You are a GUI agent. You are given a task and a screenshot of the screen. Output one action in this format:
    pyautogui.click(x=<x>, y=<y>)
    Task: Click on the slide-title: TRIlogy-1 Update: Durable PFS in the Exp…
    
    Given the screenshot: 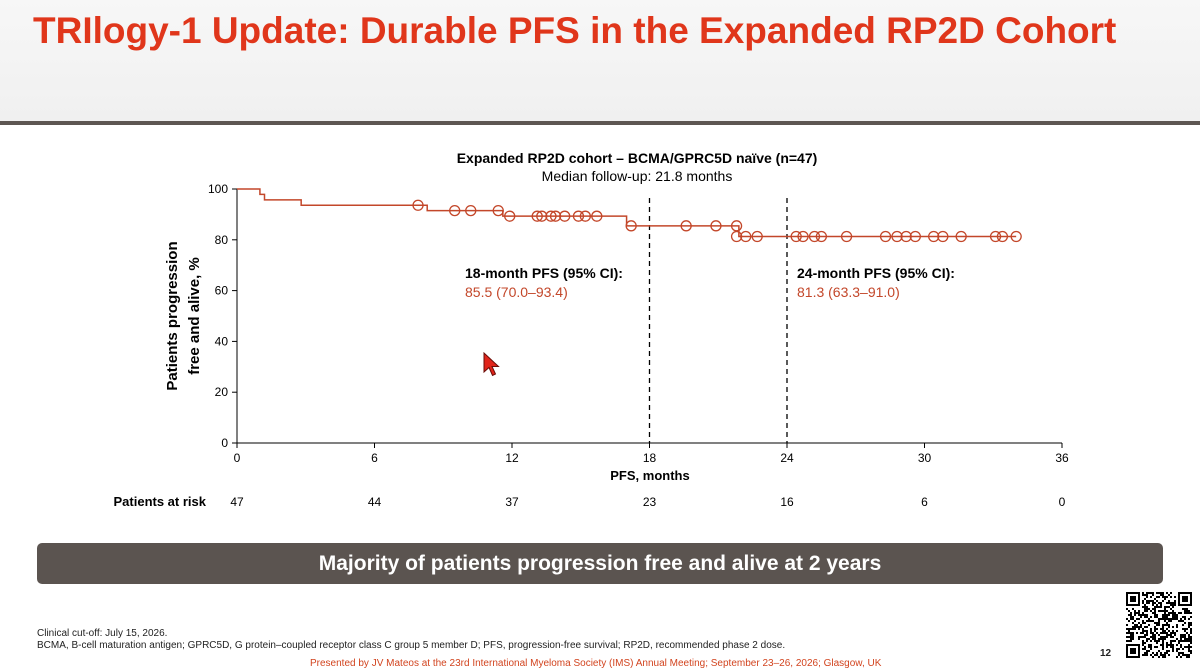 What is the action you would take?
    pyautogui.click(x=575, y=30)
    